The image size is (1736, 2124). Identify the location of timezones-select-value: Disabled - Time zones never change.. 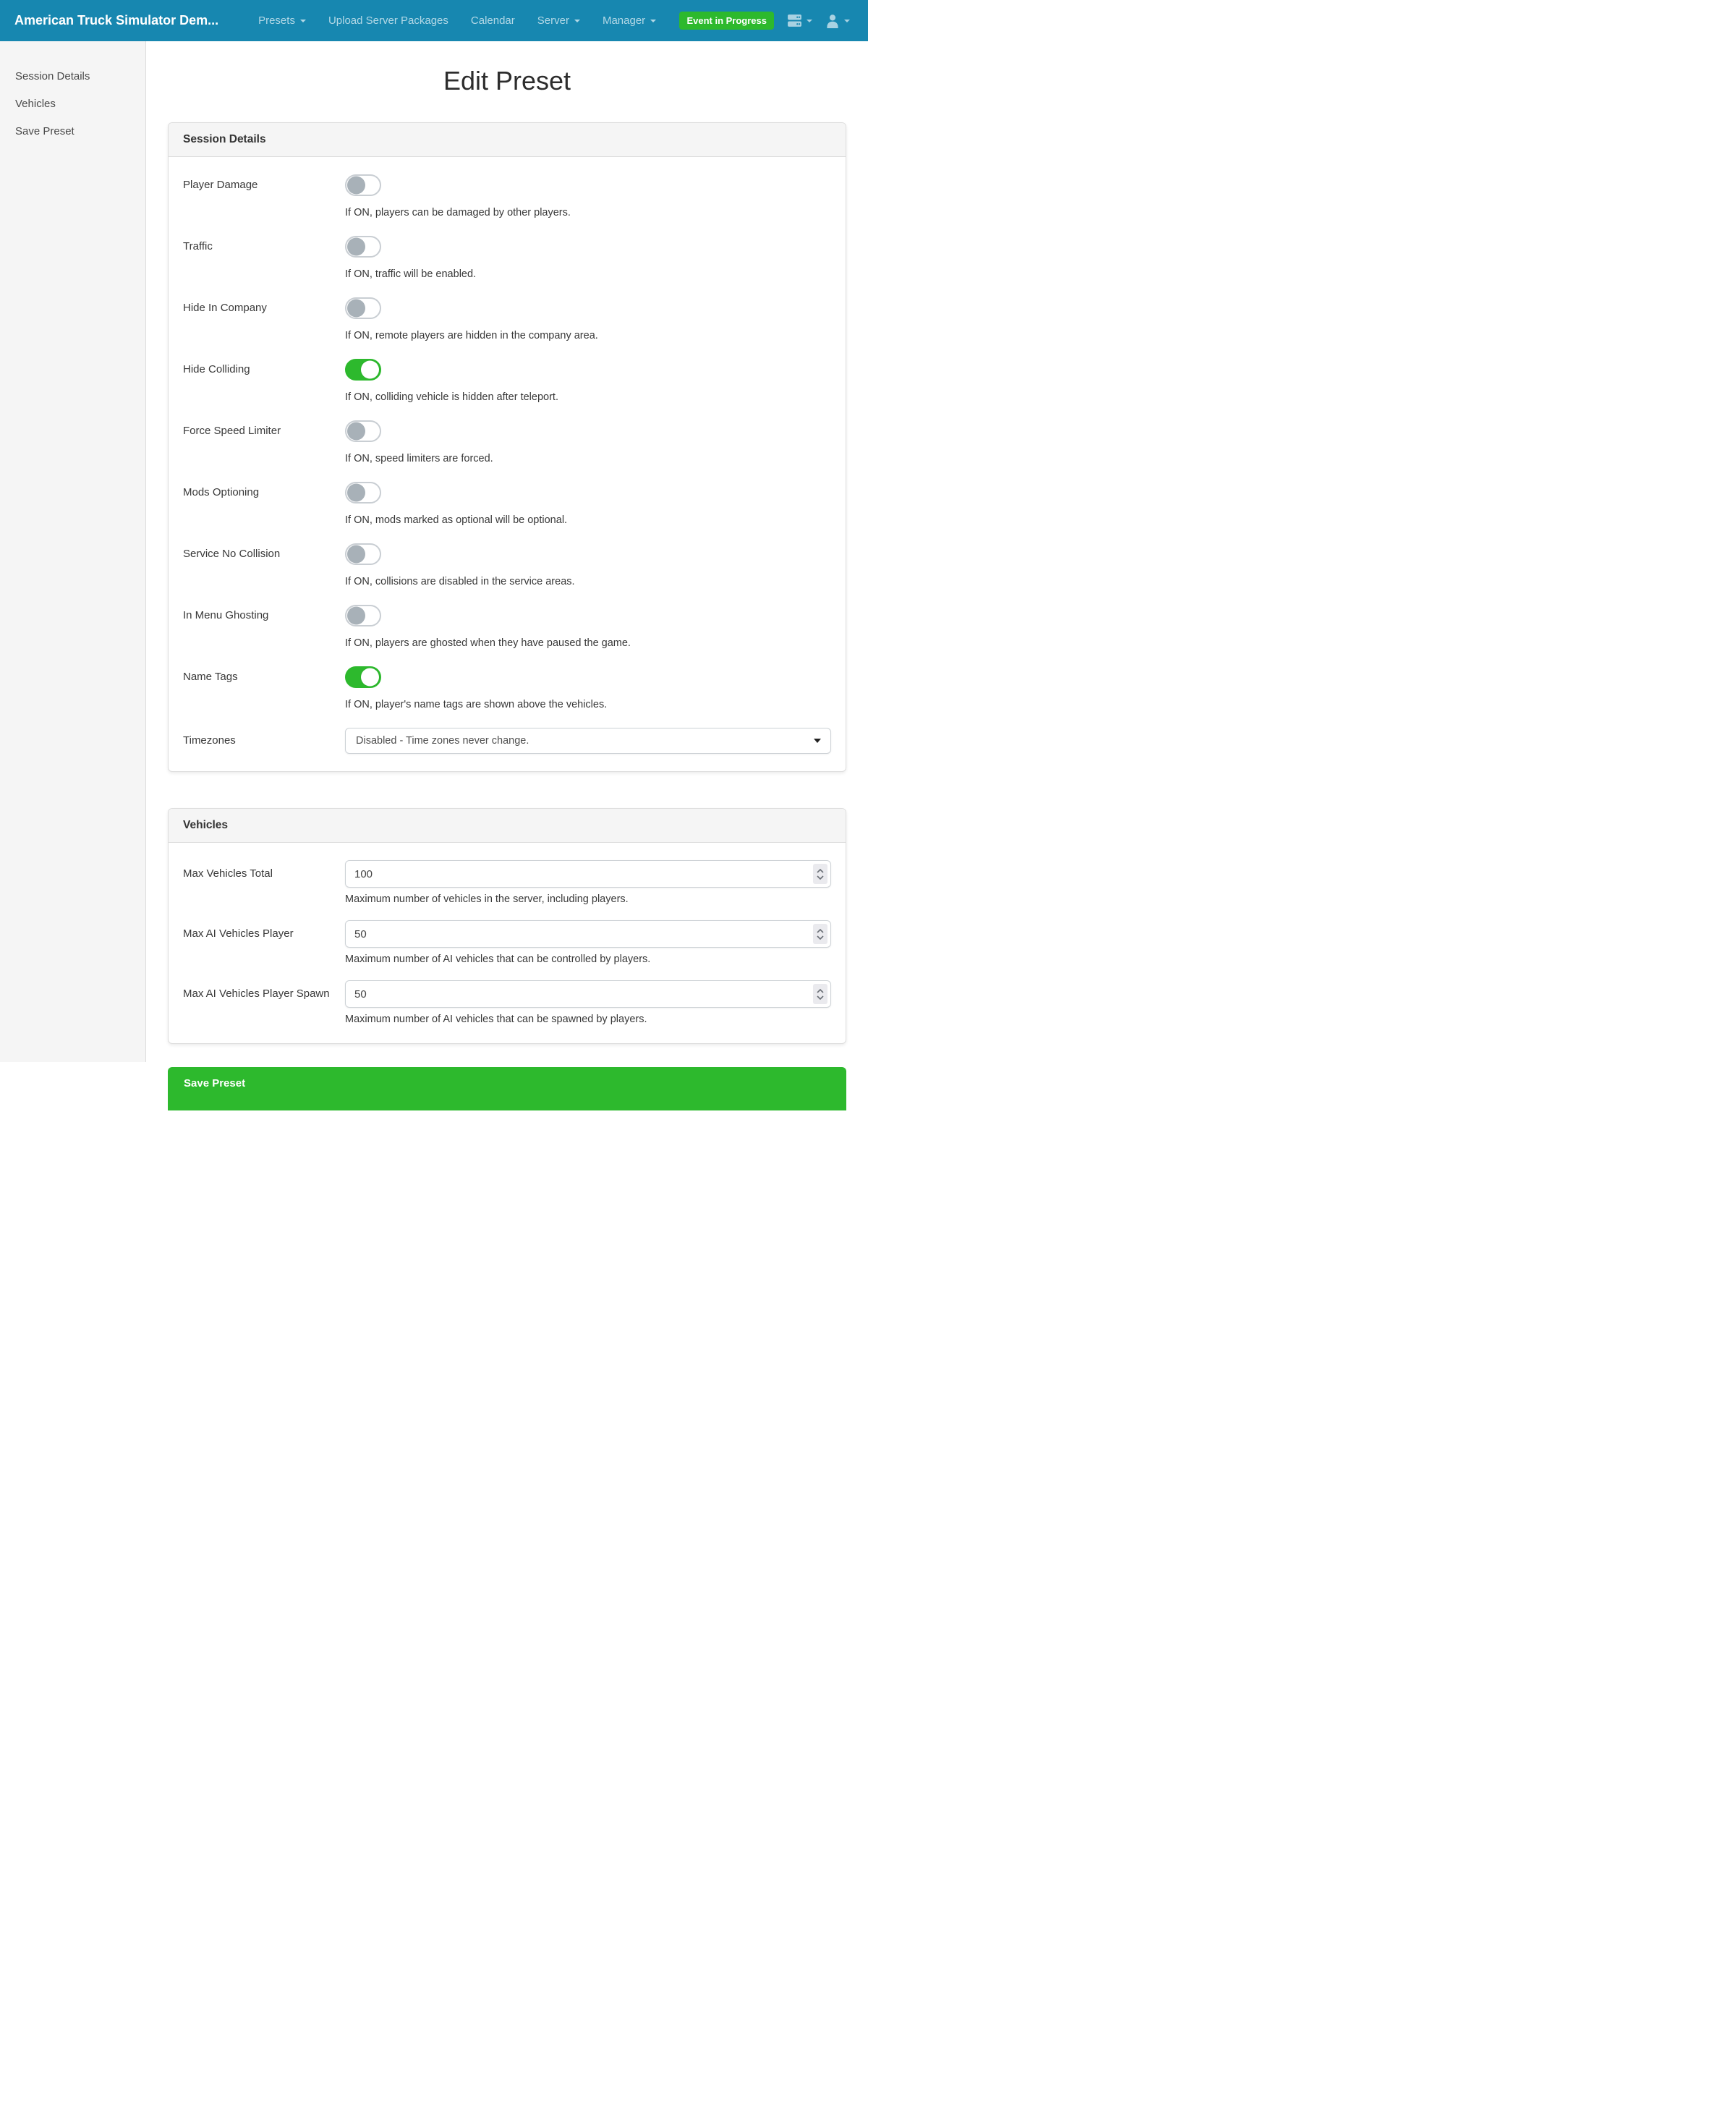
(442, 741).